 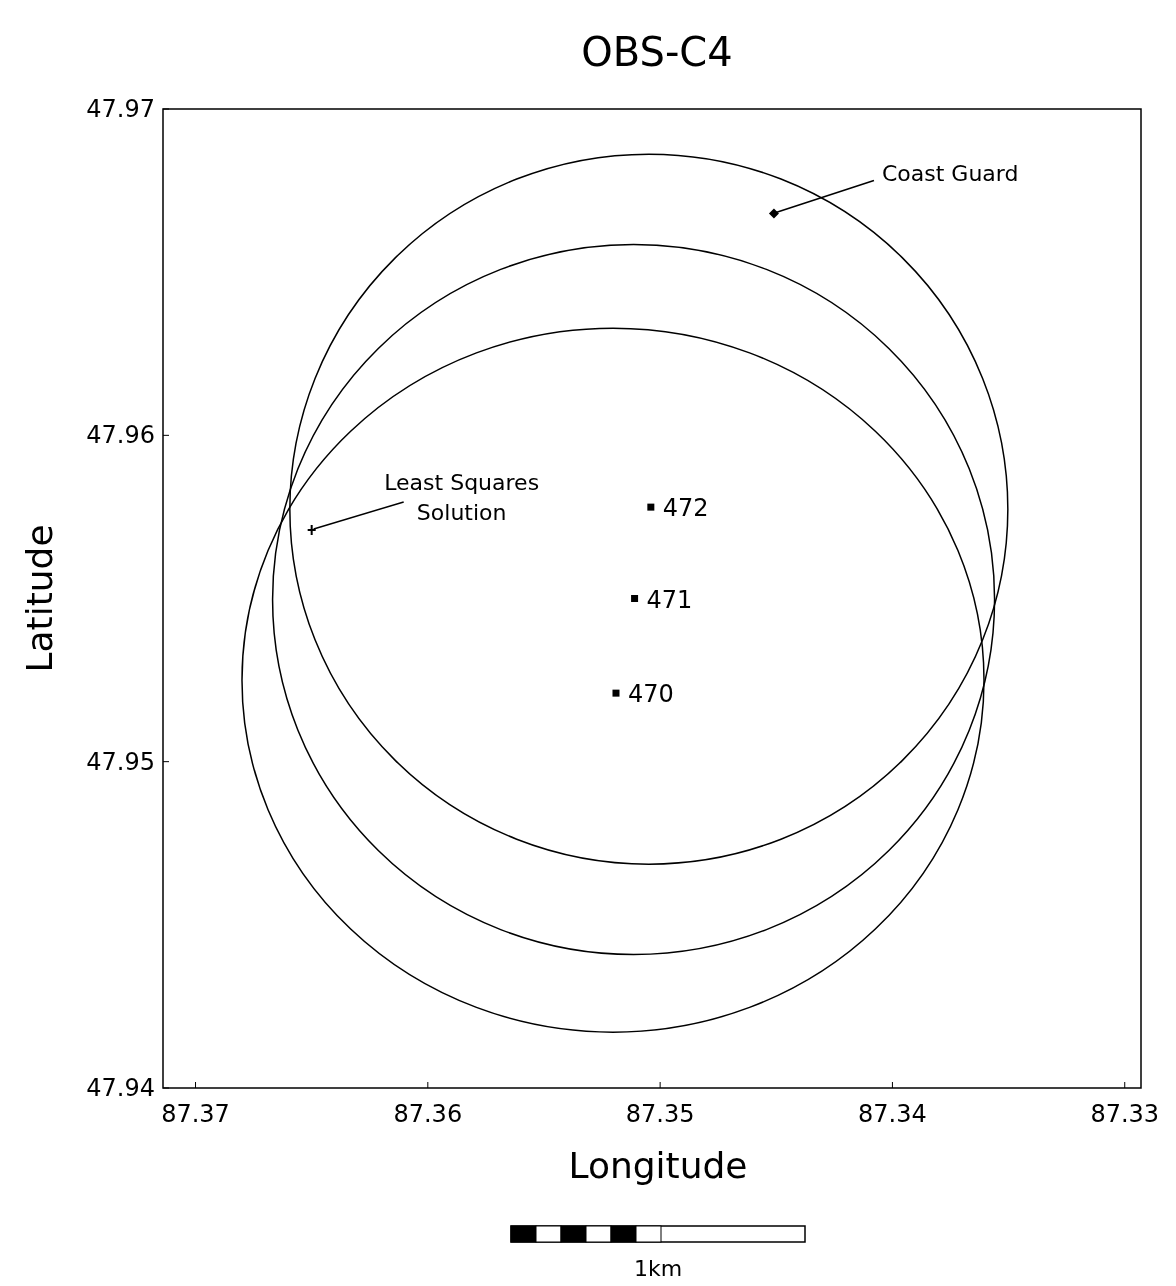 What do you see at coordinates (195, 1114) in the screenshot?
I see `x-tick-label: 87.37` at bounding box center [195, 1114].